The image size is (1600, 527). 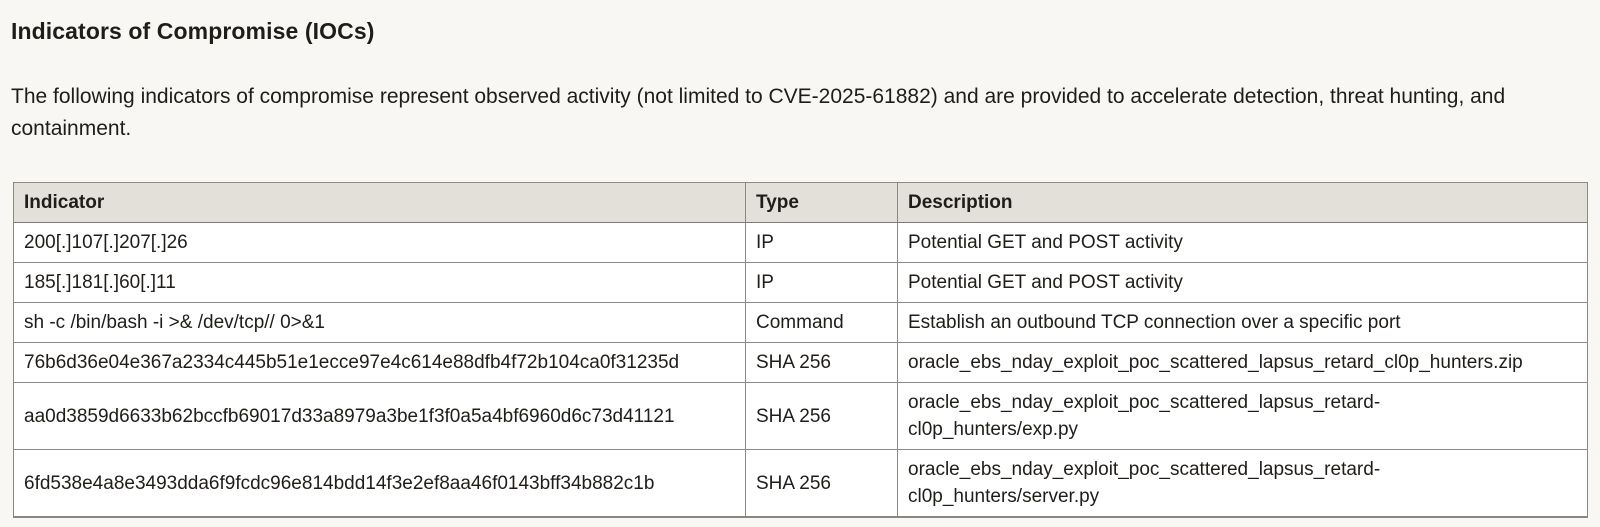 I want to click on ioc-indicator-cell: 200[.]107[.]207[.]26, so click(x=379, y=242).